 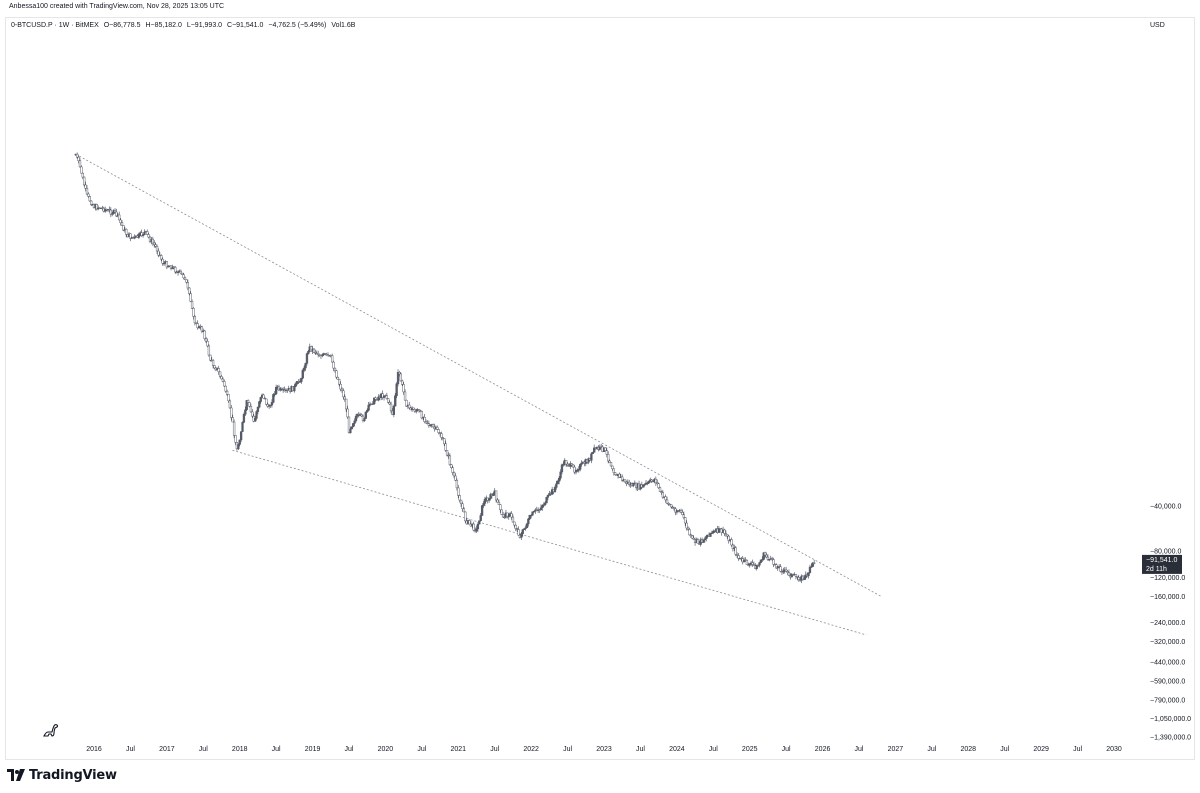 I want to click on time-tick-label: 2022, so click(x=531, y=749).